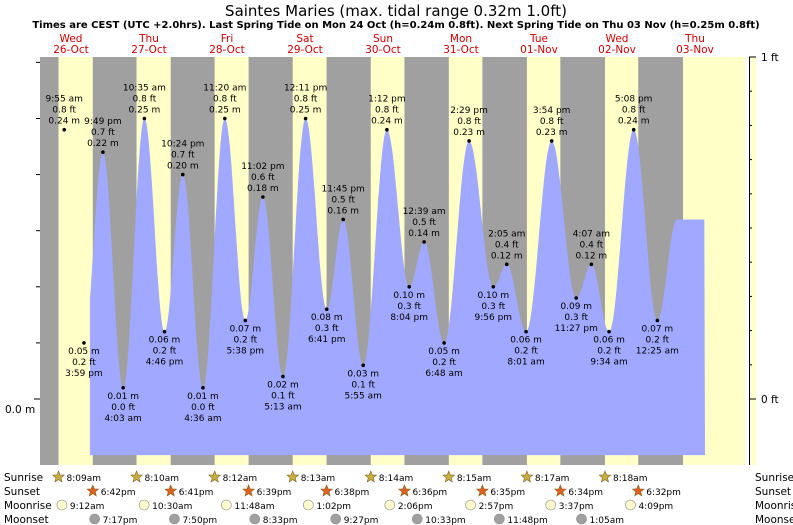  I want to click on extreme-label: 0.5 ft, so click(424, 223).